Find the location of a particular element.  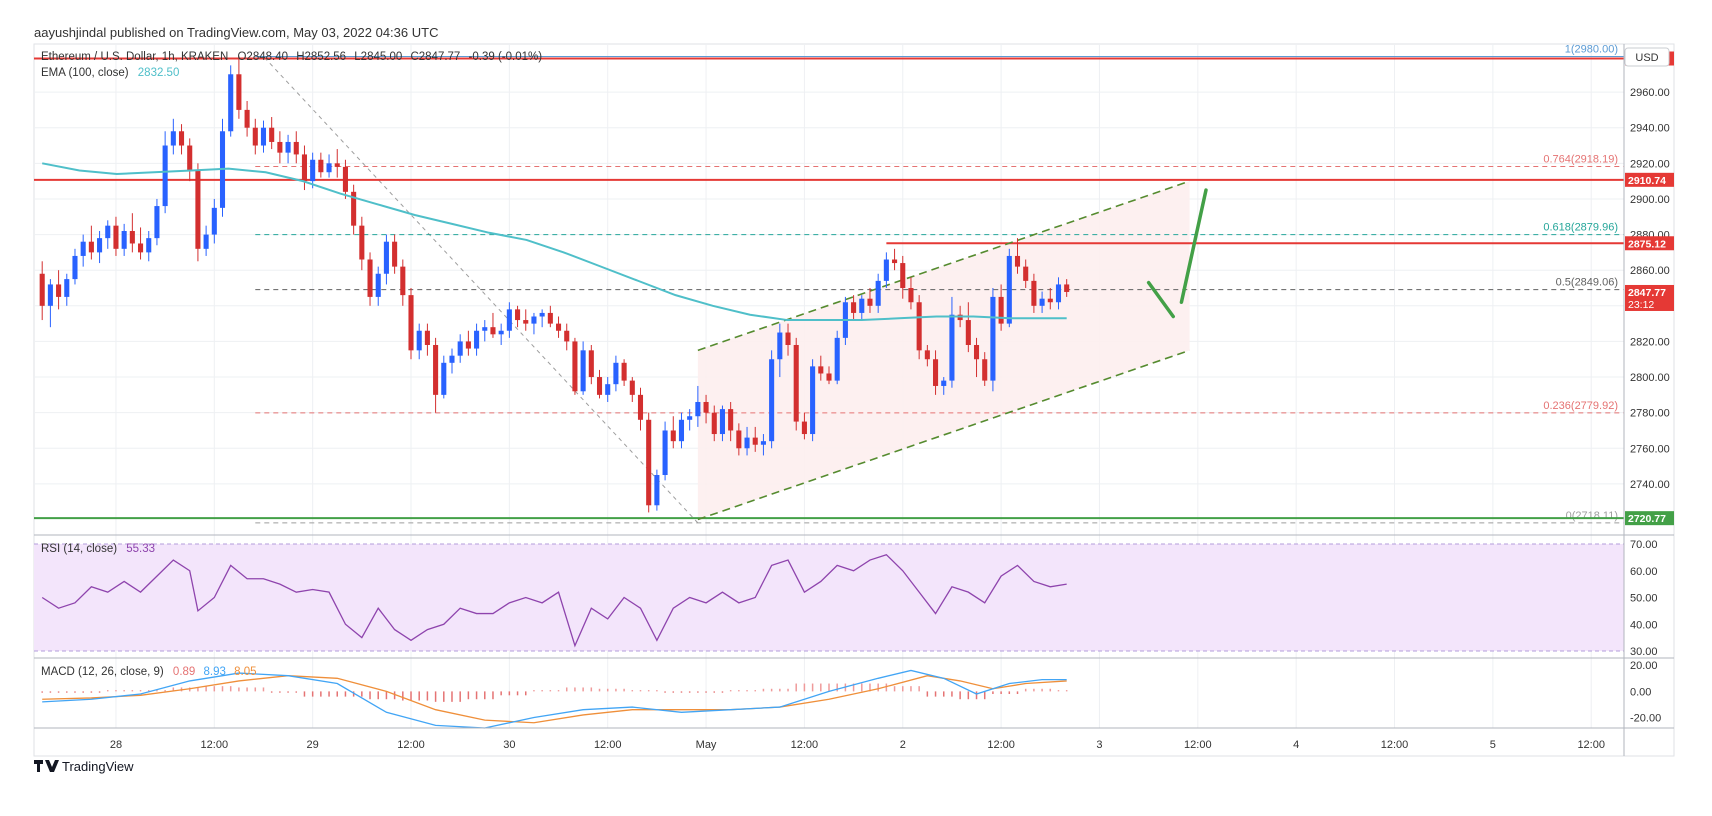

rsi-band is located at coordinates (829, 597).